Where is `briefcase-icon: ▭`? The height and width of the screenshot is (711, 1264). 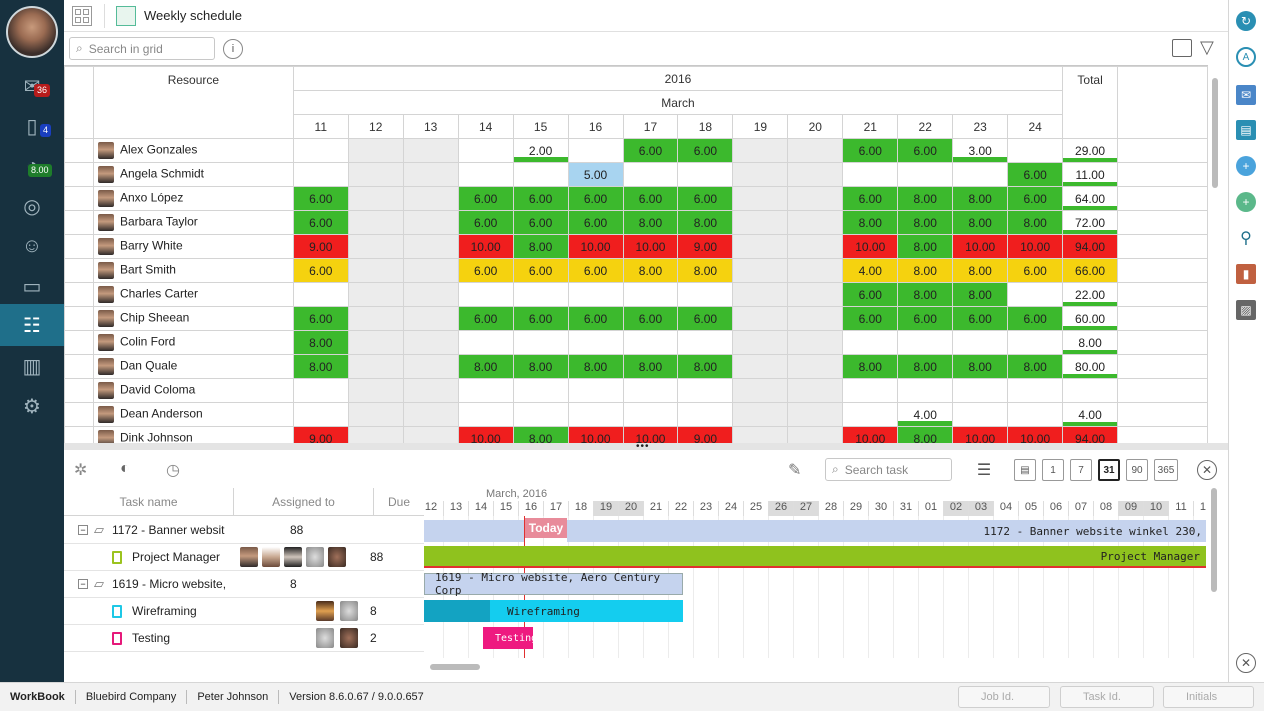 briefcase-icon: ▭ is located at coordinates (32, 286).